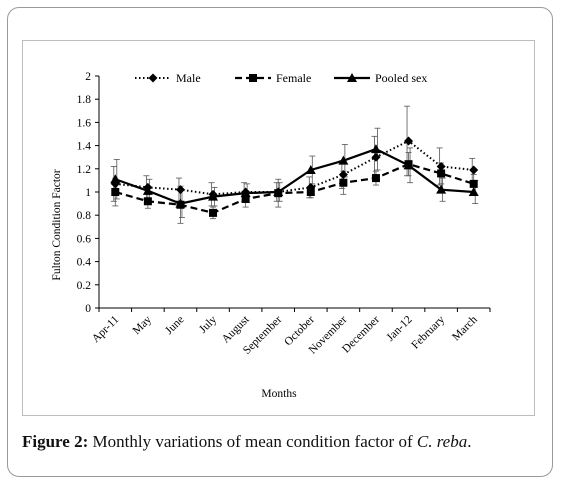 The width and height of the screenshot is (561, 485). What do you see at coordinates (279, 394) in the screenshot?
I see `x-axis-label: Months` at bounding box center [279, 394].